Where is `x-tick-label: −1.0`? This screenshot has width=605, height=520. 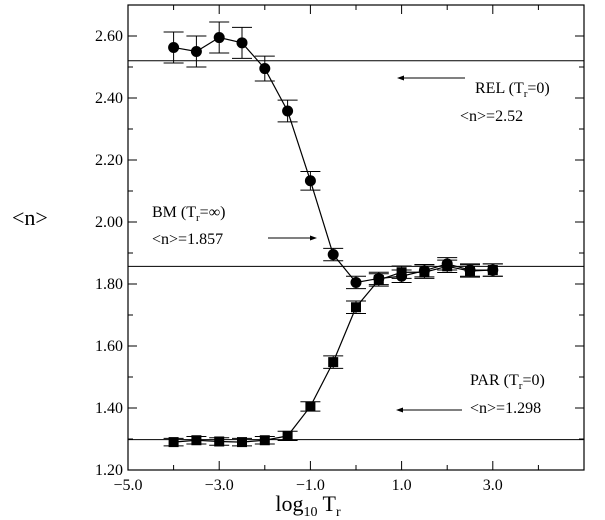
x-tick-label: −1.0 is located at coordinates (310, 485).